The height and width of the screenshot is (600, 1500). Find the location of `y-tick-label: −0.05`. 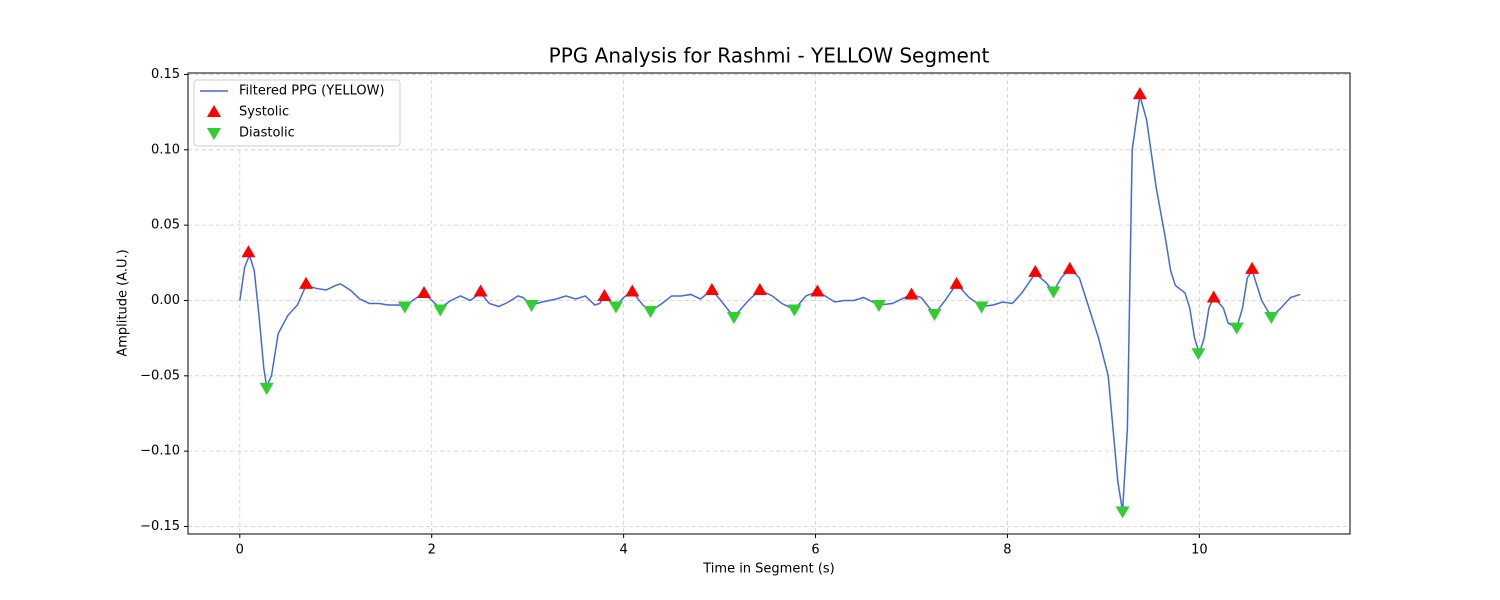

y-tick-label: −0.05 is located at coordinates (160, 375).